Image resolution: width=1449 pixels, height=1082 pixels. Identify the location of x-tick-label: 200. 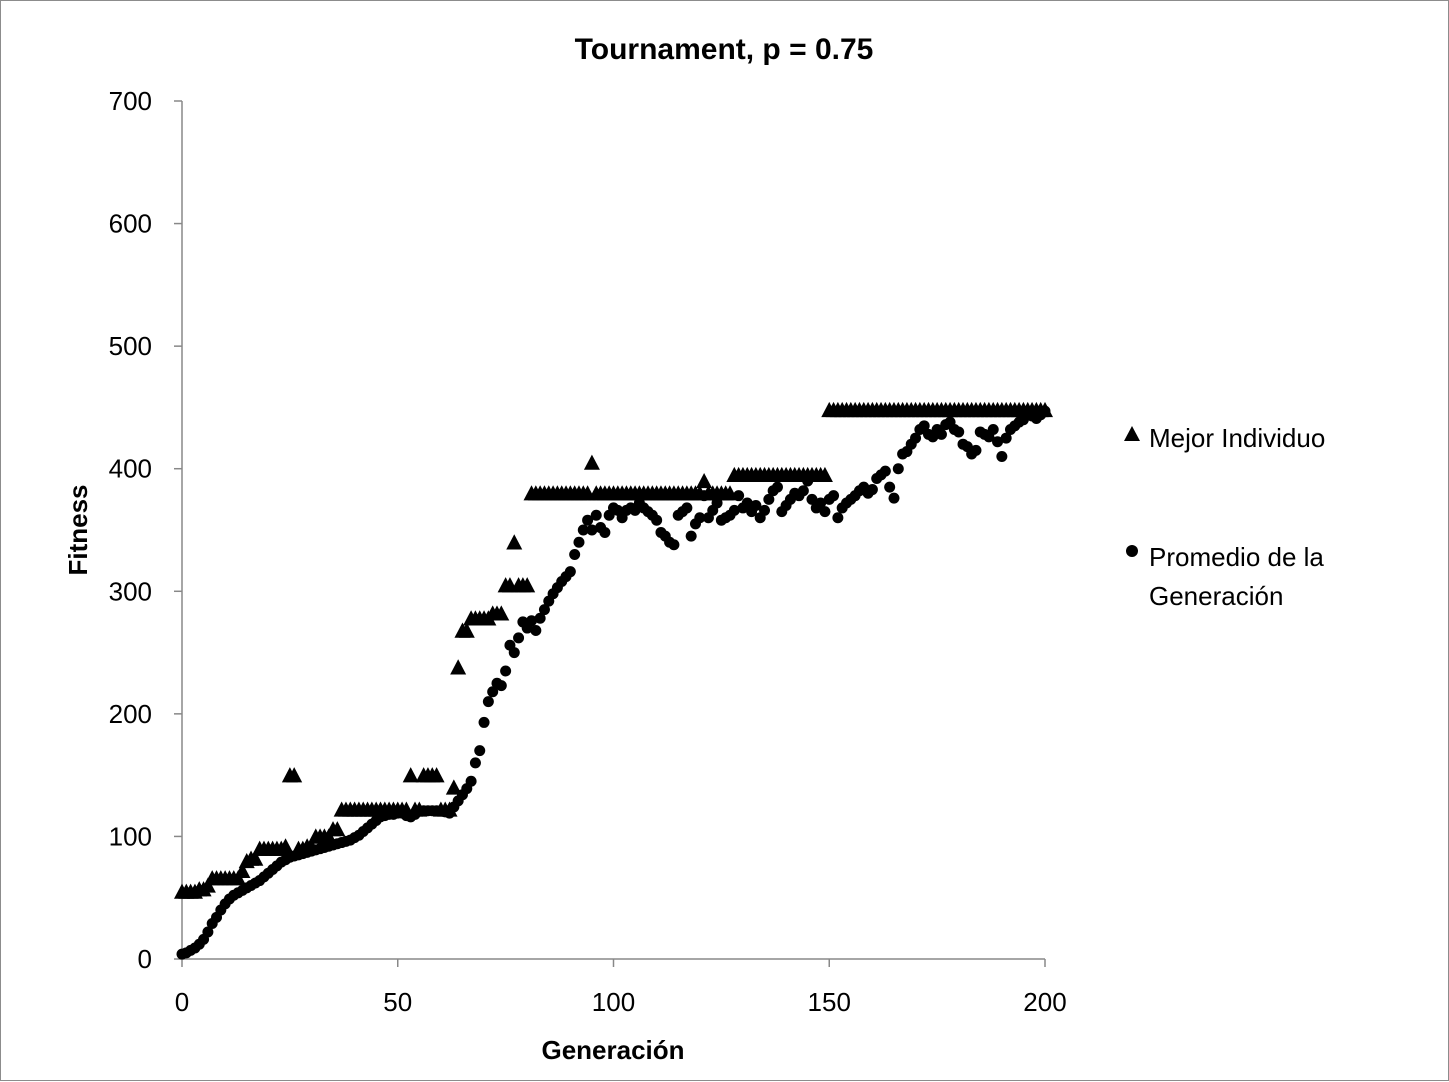
(1044, 1002).